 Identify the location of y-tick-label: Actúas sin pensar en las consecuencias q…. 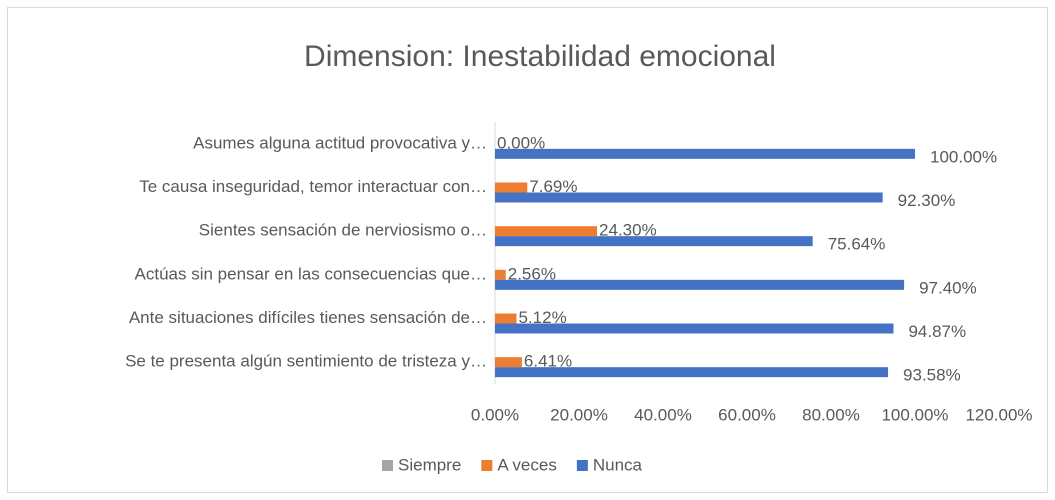
(311, 273).